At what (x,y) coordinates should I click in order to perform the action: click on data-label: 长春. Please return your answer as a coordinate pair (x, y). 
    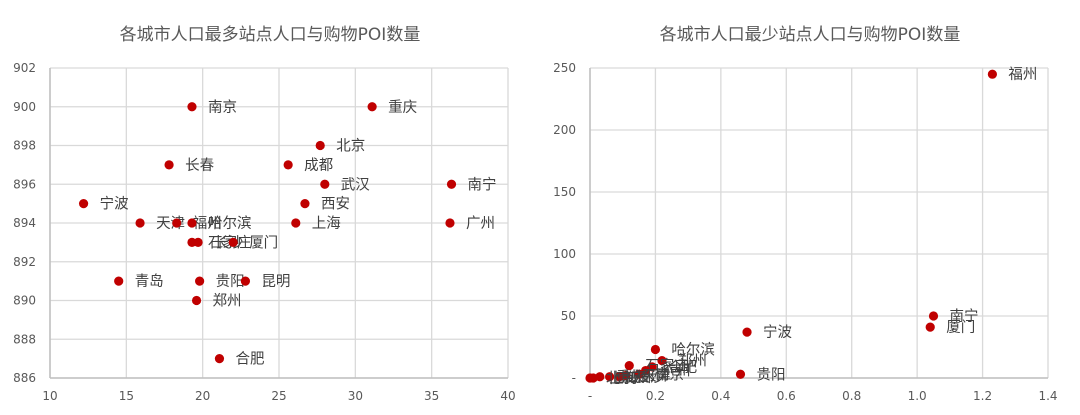
    Looking at the image, I should click on (199, 165).